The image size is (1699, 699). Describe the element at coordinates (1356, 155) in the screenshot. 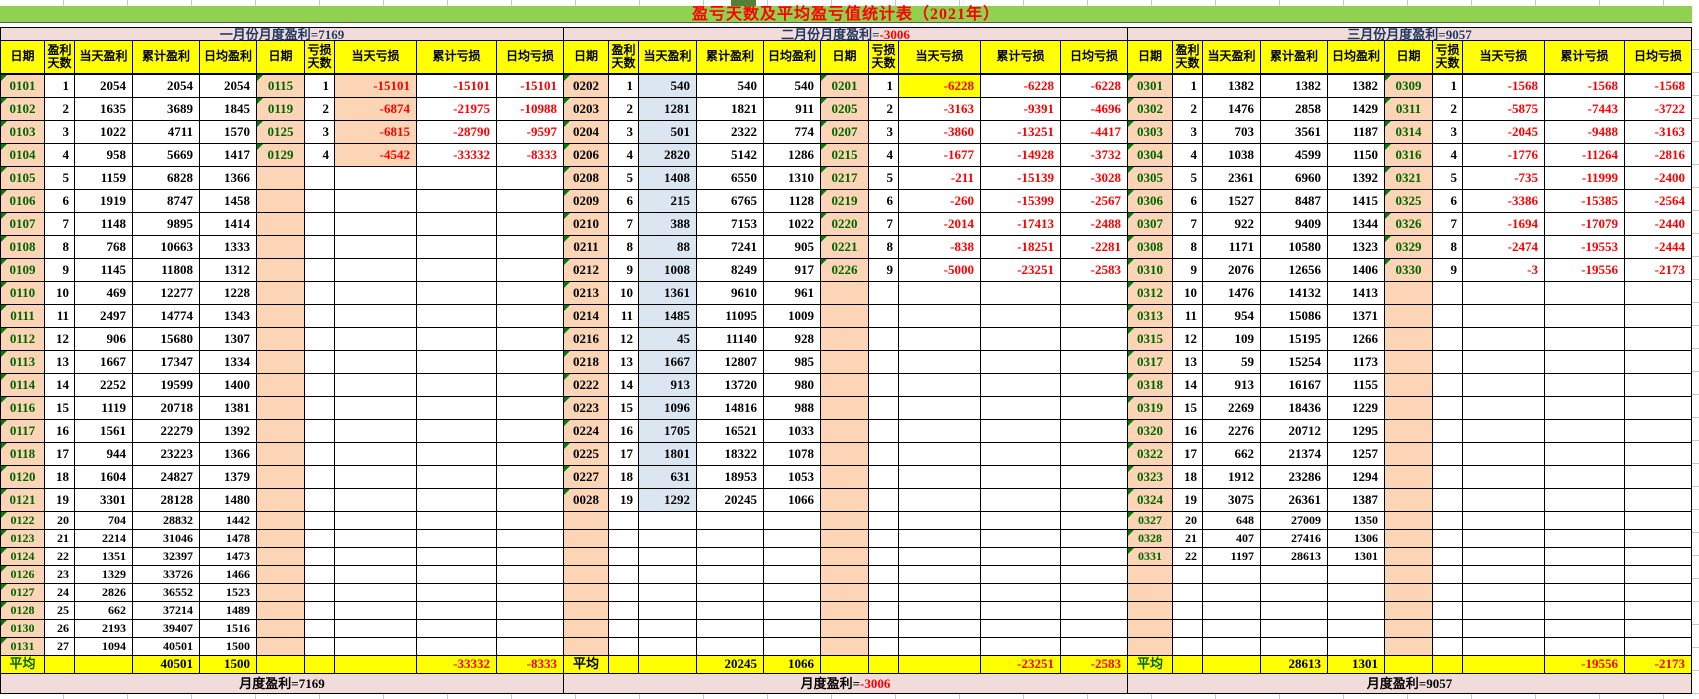

I see `average-profit-cell: 1150` at that location.